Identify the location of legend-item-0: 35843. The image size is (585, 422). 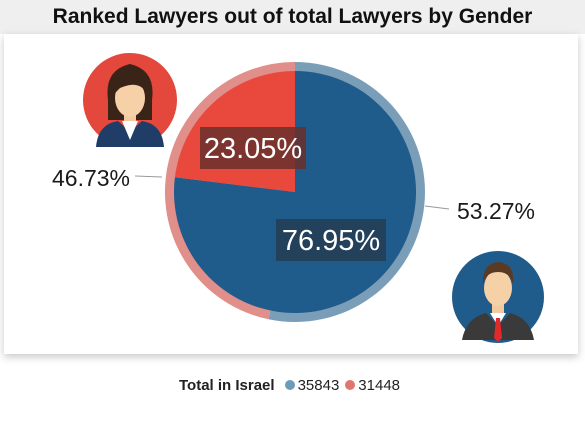
(312, 385).